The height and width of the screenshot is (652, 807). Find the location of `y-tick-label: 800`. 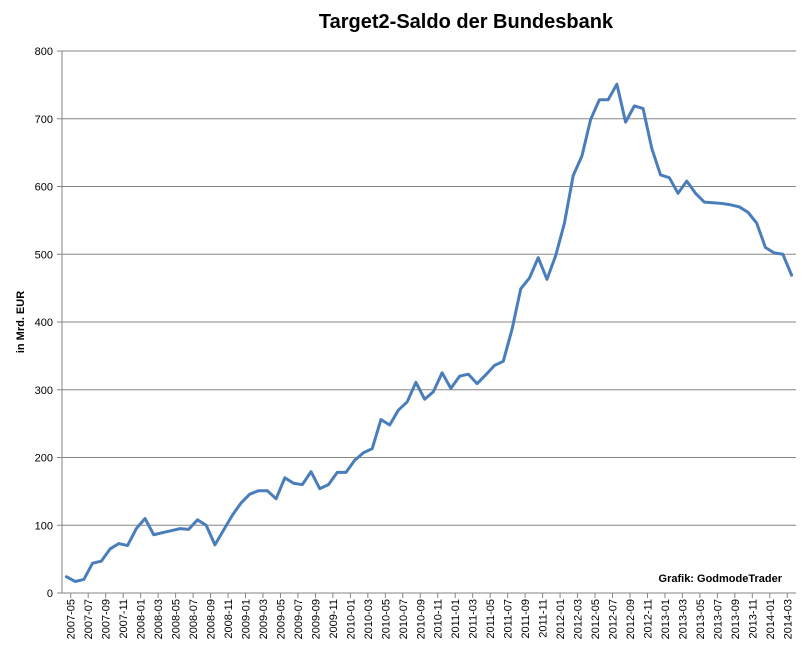

y-tick-label: 800 is located at coordinates (44, 52).